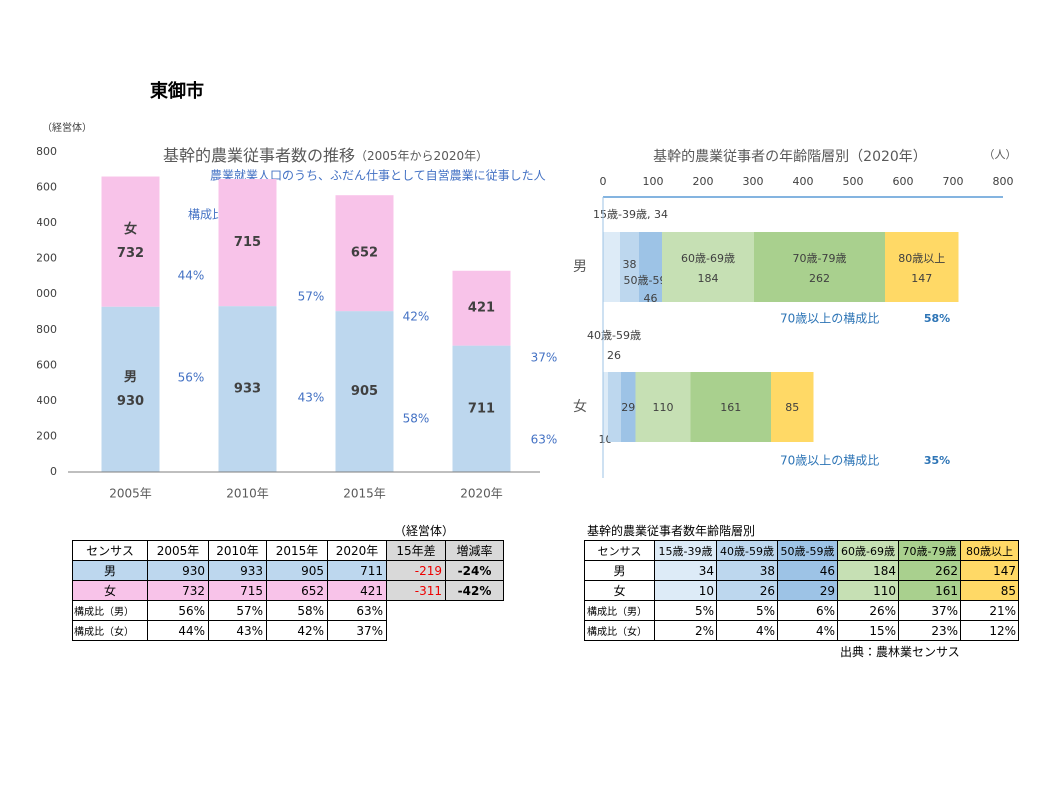 The height and width of the screenshot is (794, 1059). What do you see at coordinates (747, 550) in the screenshot?
I see `table-cell: 40歳-59歳` at bounding box center [747, 550].